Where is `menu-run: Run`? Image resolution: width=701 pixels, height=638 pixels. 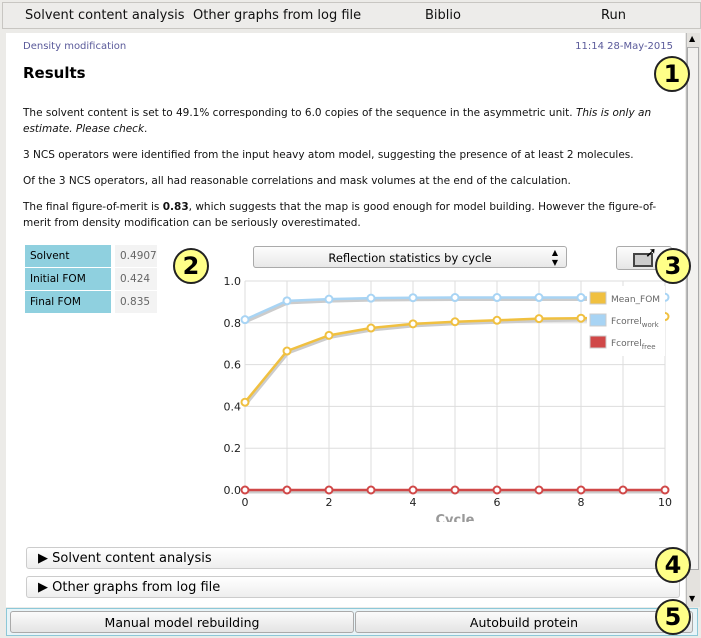 menu-run: Run is located at coordinates (613, 15).